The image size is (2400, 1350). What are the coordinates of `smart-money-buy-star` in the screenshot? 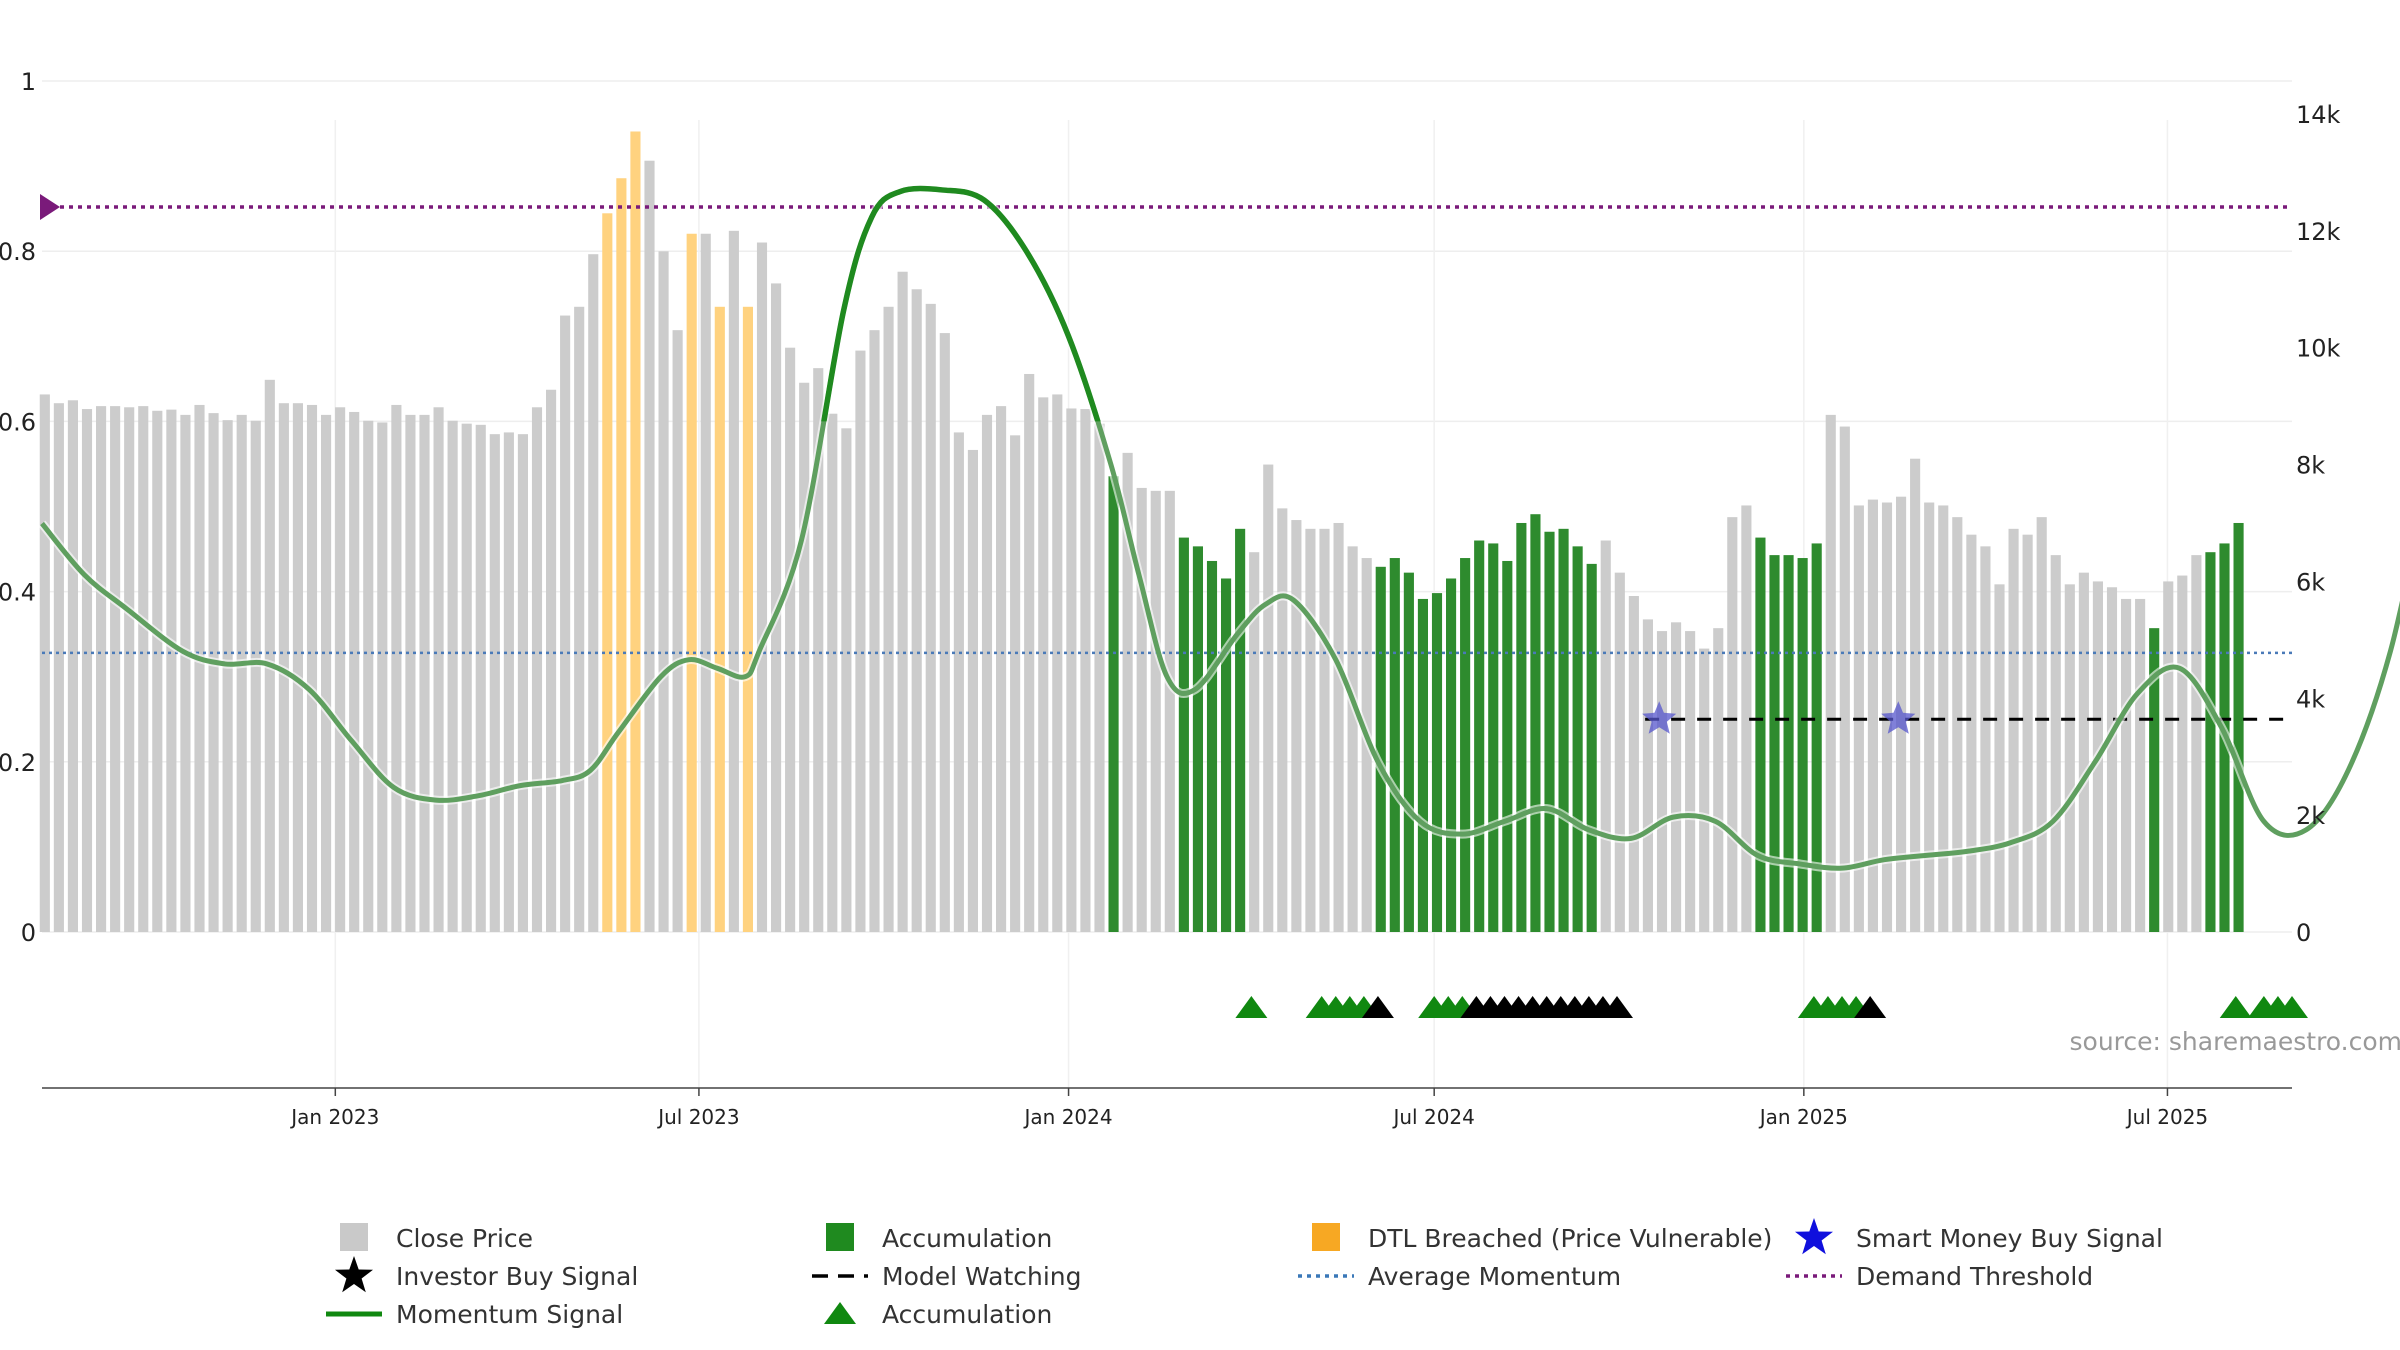 It's located at (1898, 717).